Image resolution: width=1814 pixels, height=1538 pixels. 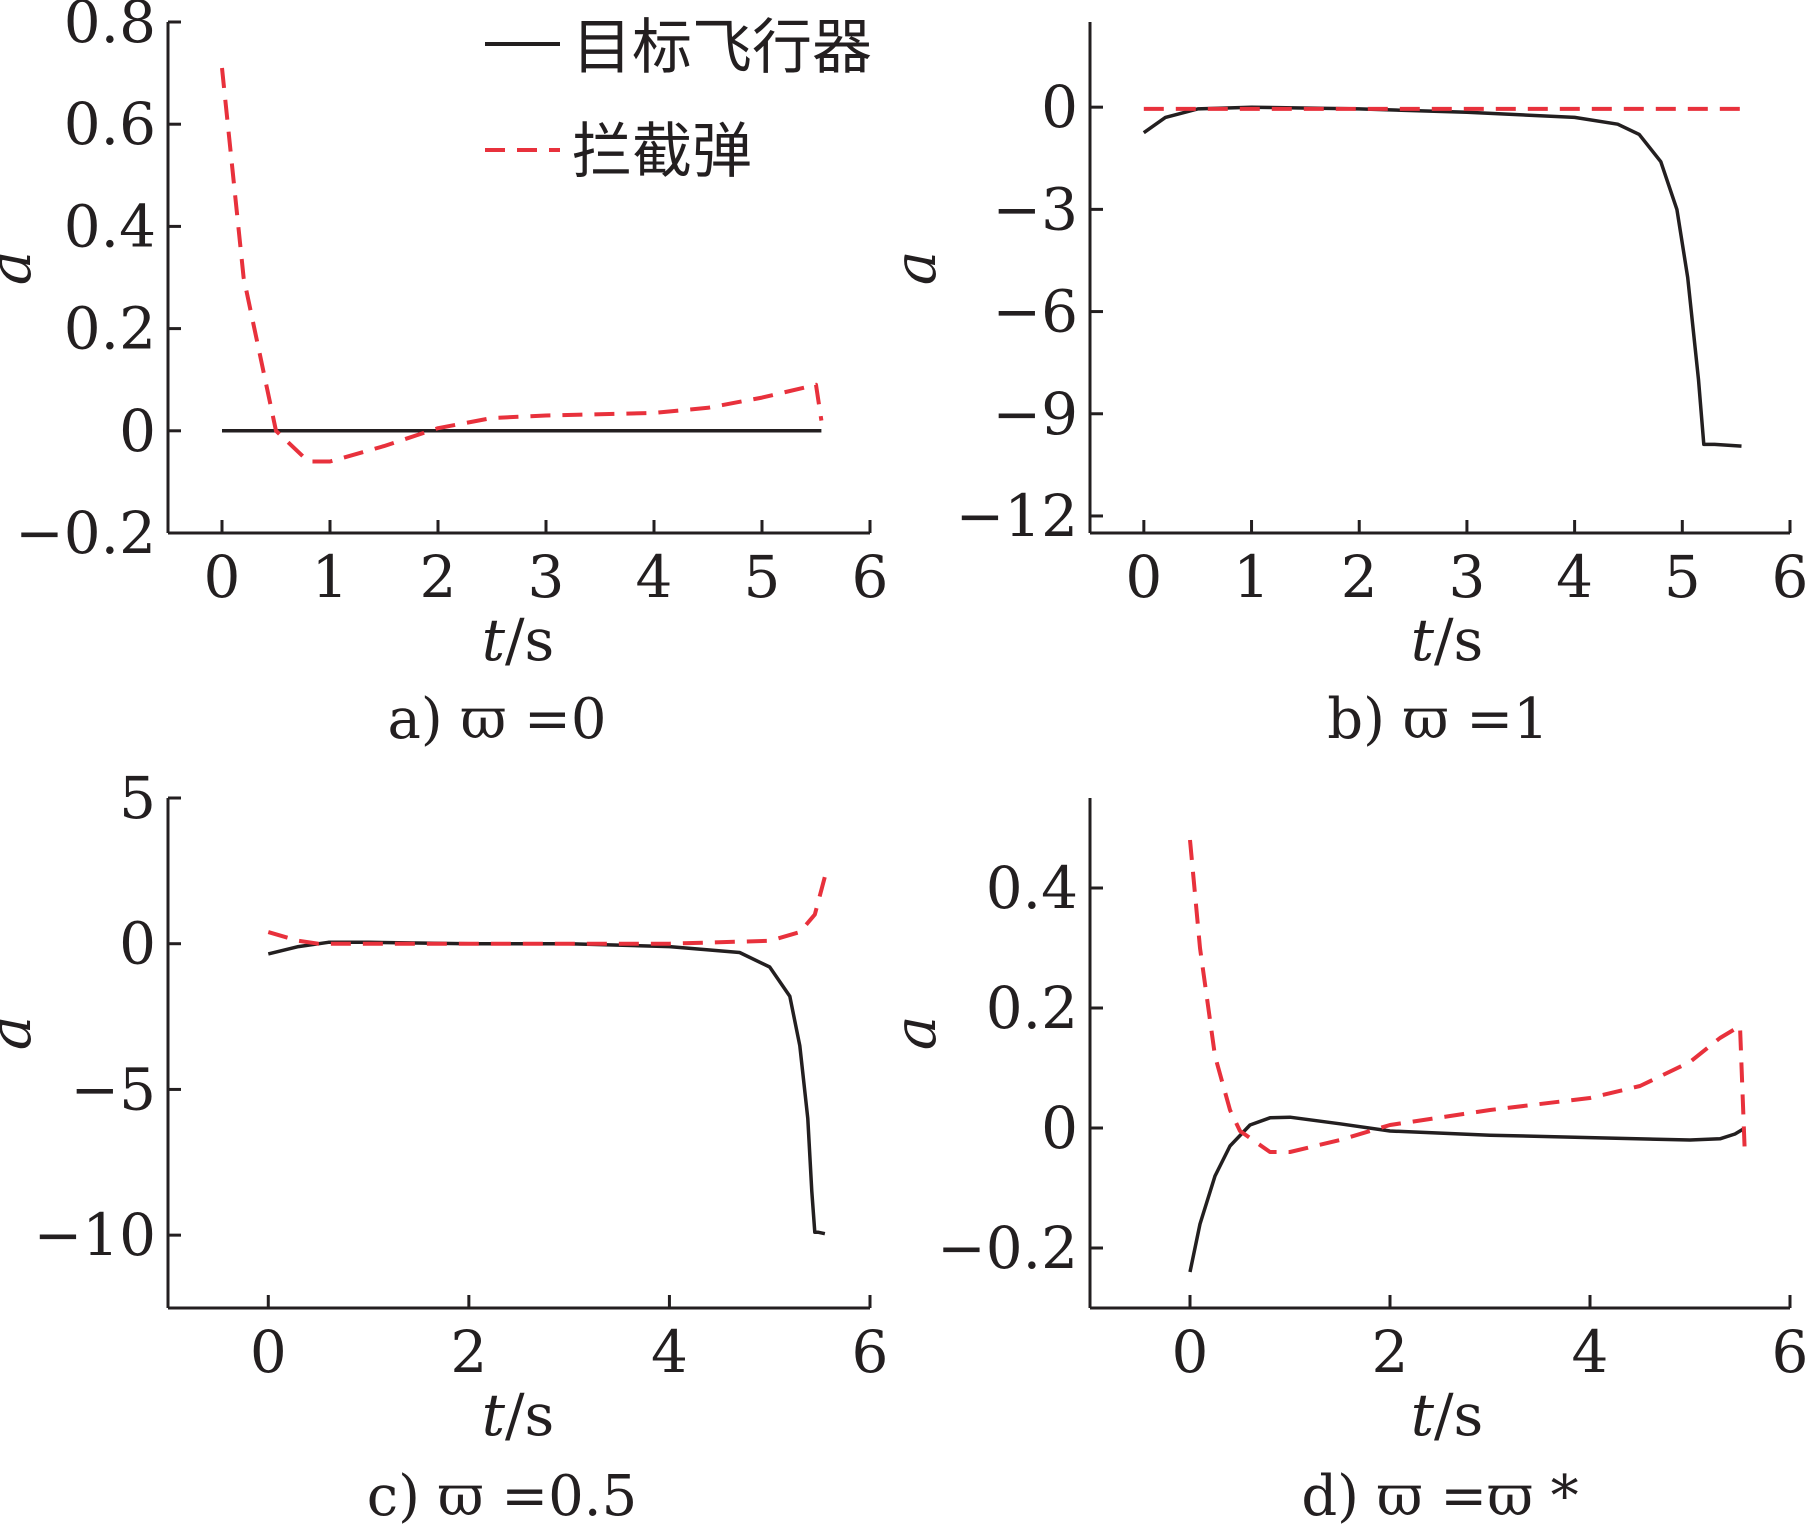 I want to click on panel-caption: c) ϖ =0.5, so click(x=502, y=1496).